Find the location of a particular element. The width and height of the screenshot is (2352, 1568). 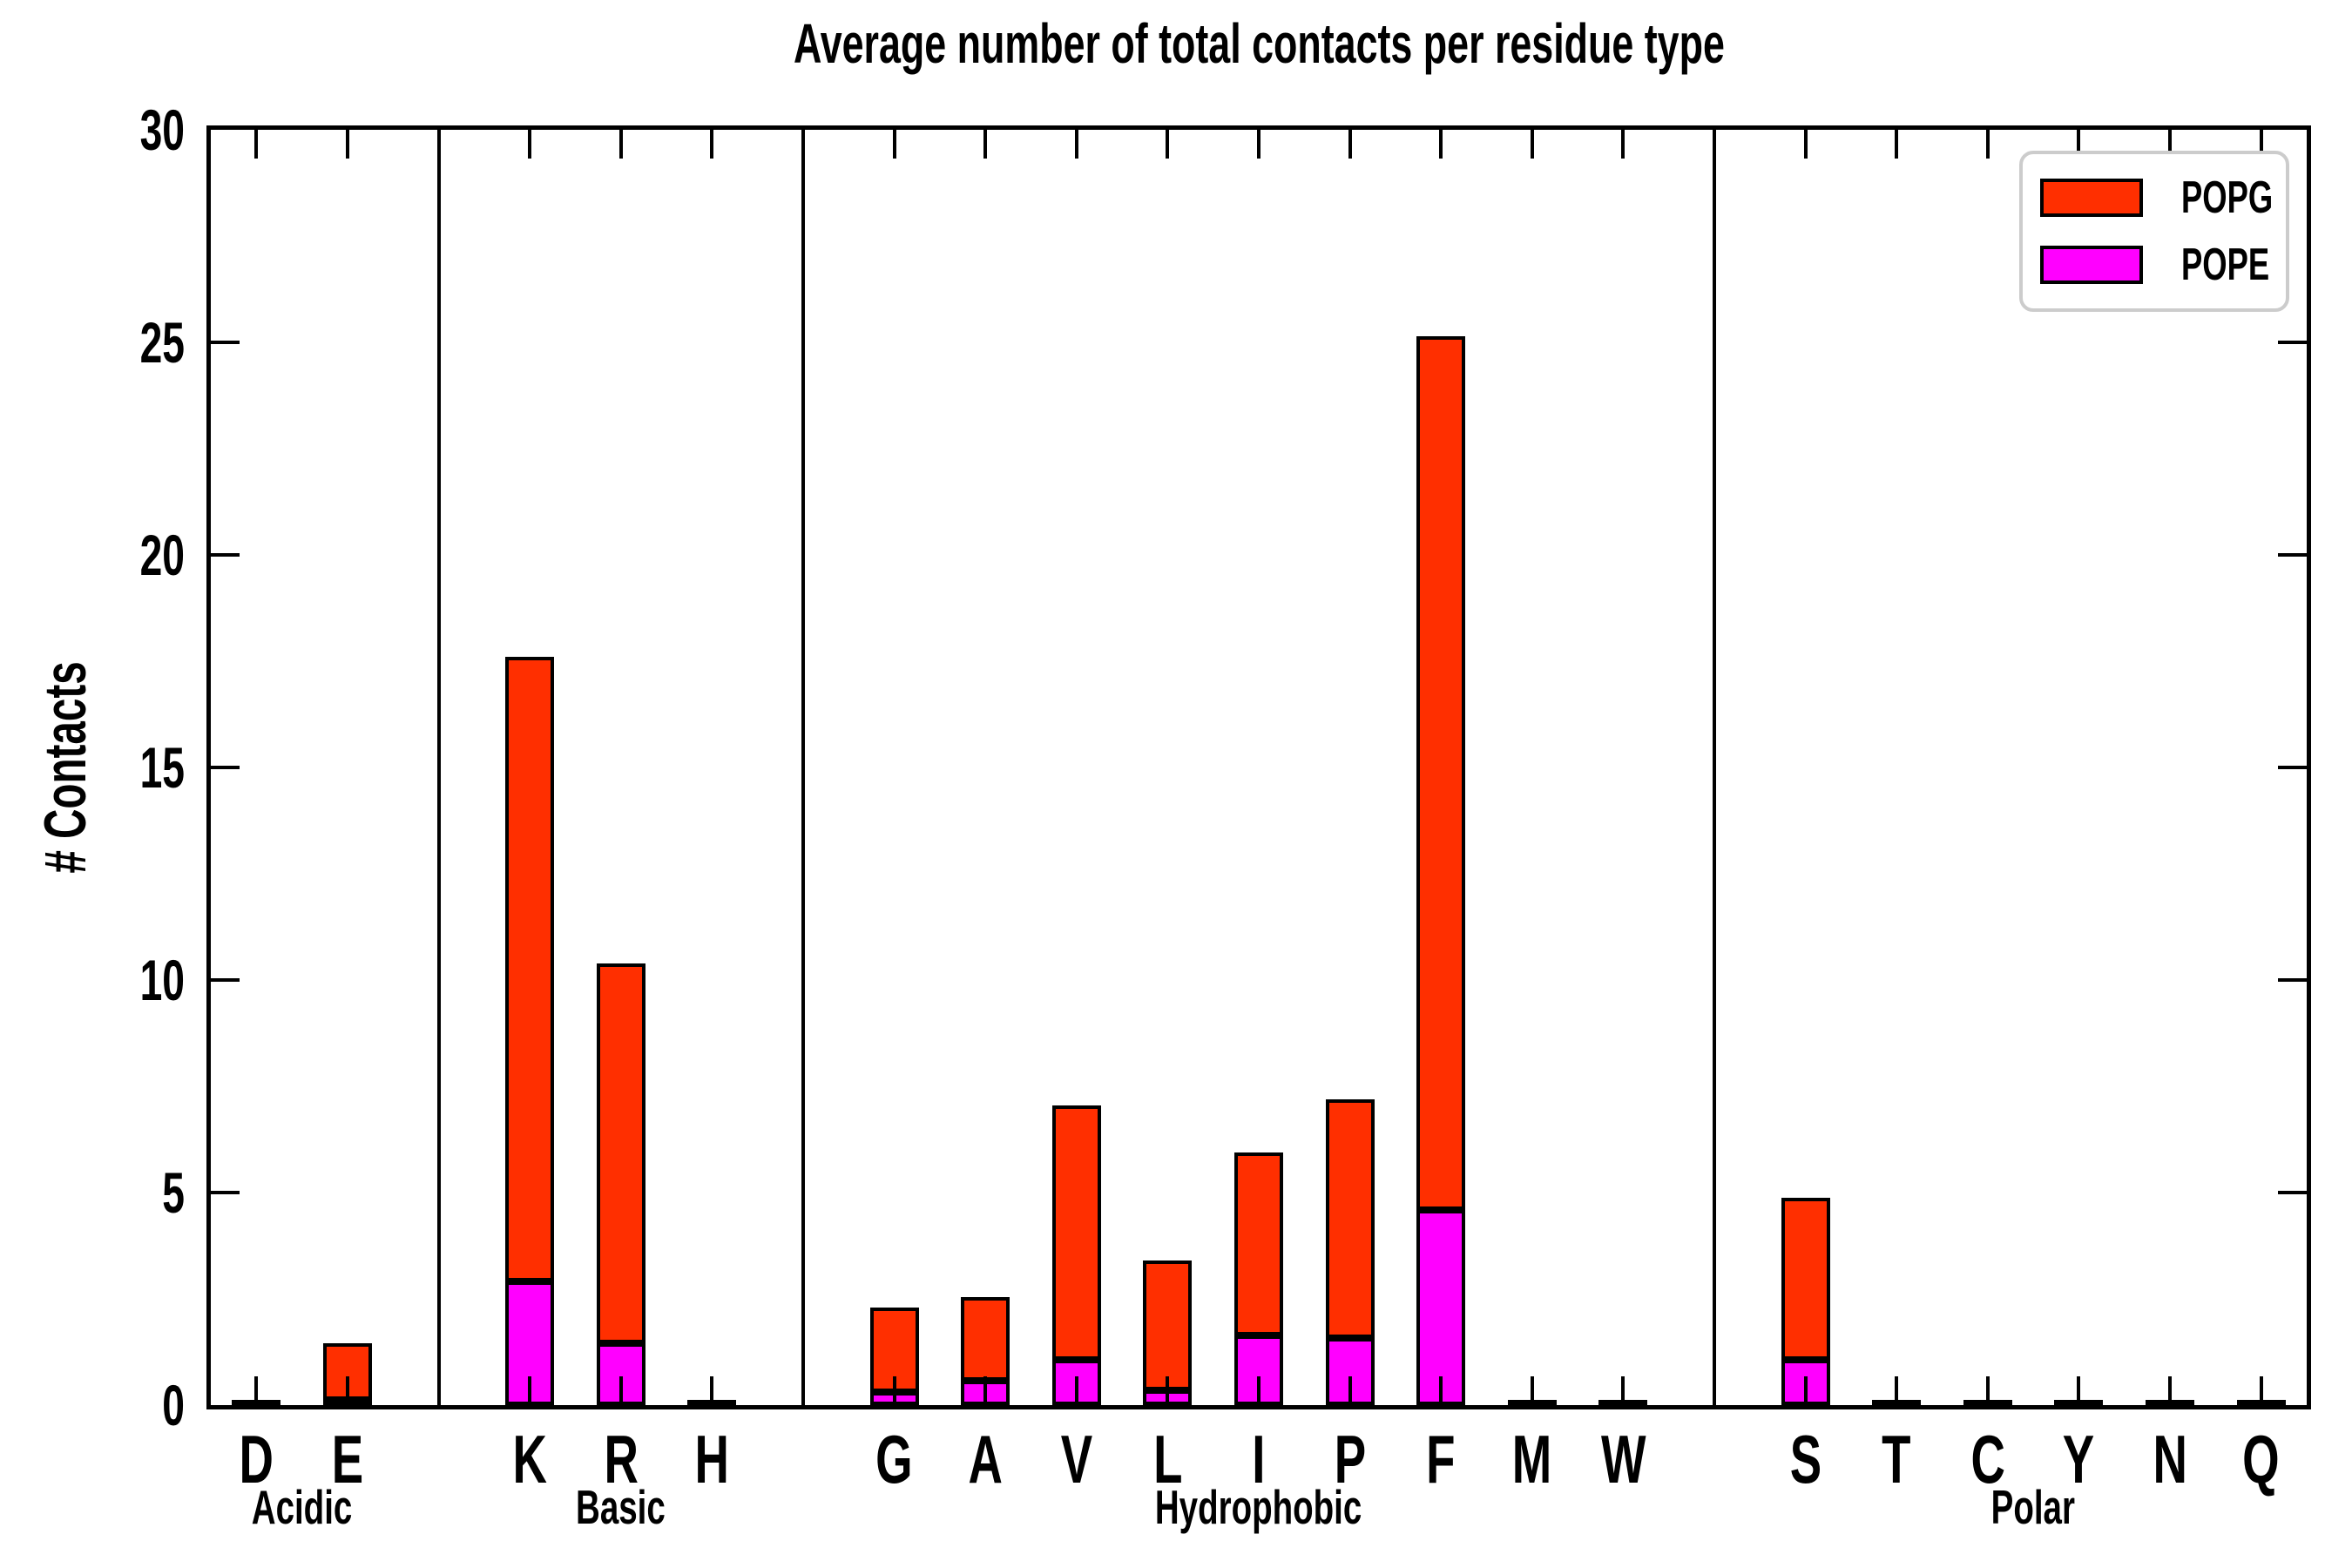

x-tick-Y-top is located at coordinates (2079, 145).